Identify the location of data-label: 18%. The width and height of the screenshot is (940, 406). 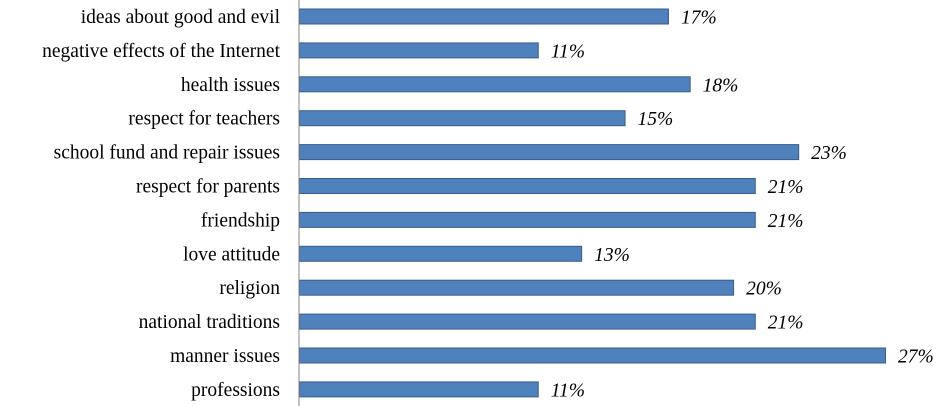
(721, 85).